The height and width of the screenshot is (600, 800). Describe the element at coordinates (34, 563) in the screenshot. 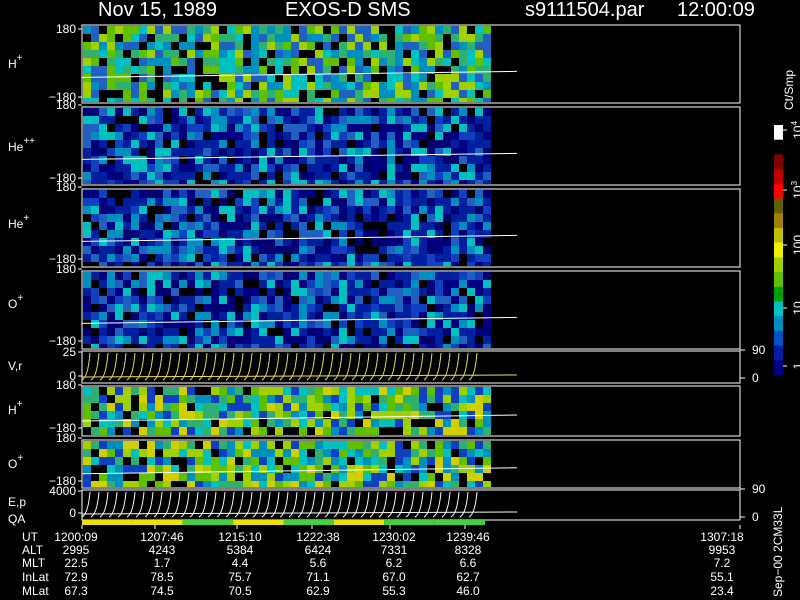

I see `row-label: MLT` at that location.